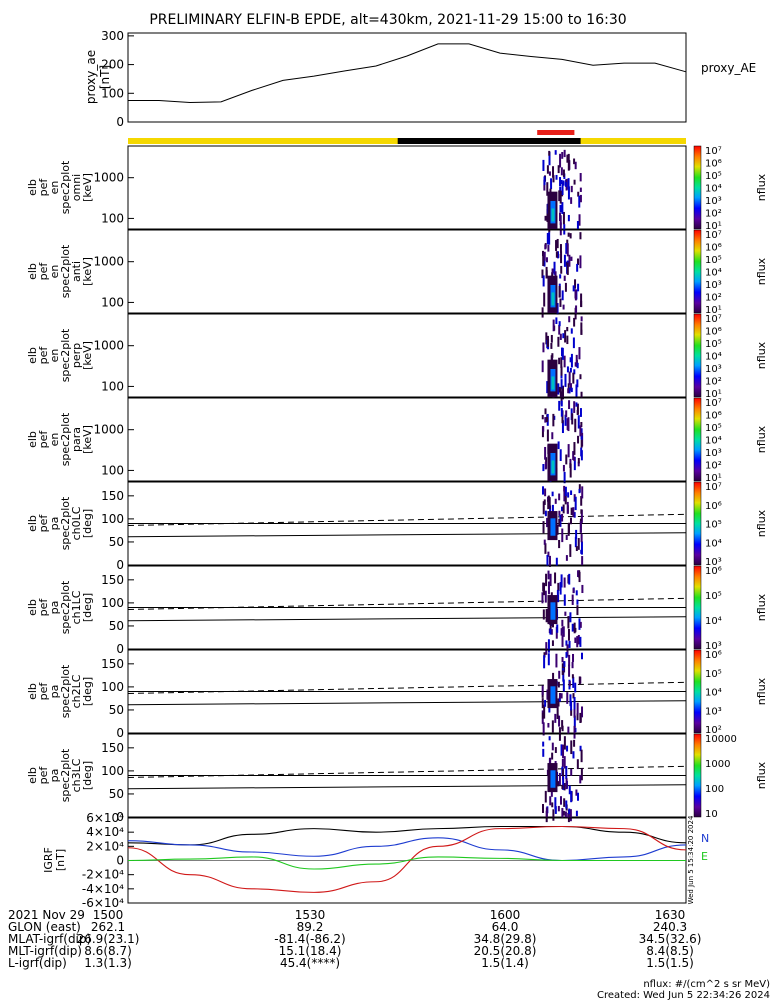 This screenshot has width=775, height=1000. I want to click on en_perp-frame, so click(407, 355).